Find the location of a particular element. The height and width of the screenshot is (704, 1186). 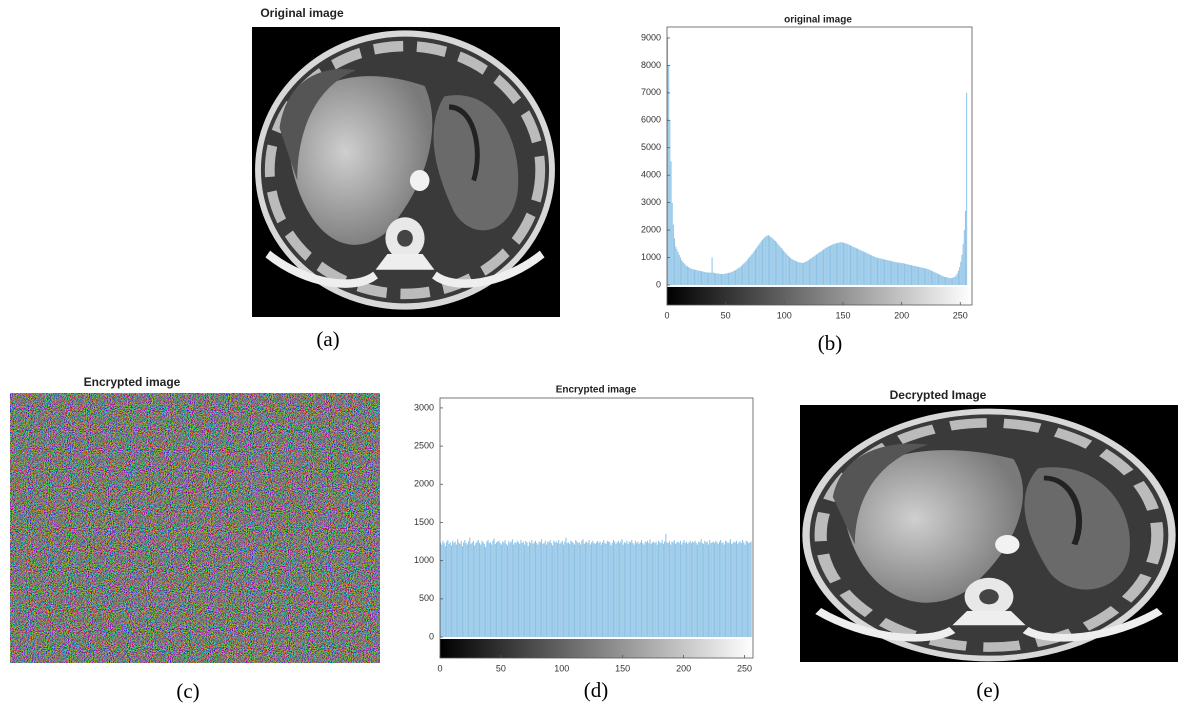

x-tick-label: 200 is located at coordinates (683, 668).